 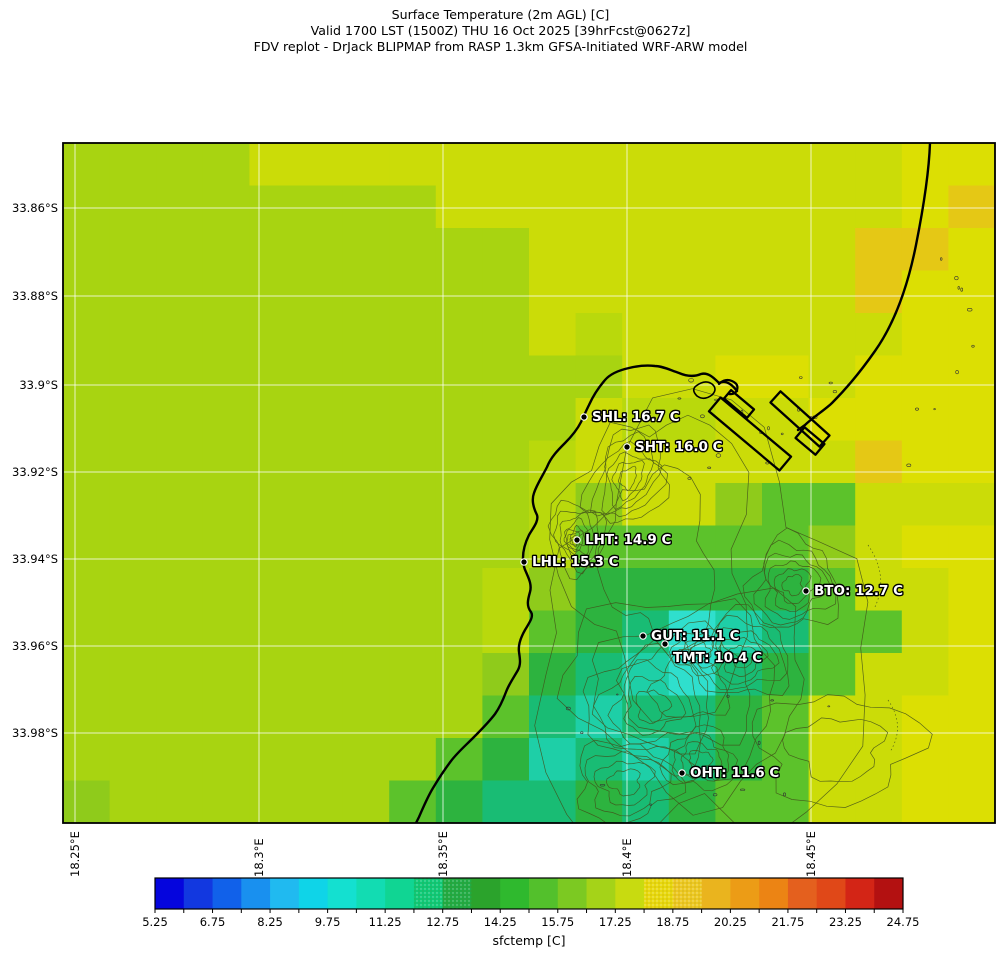 I want to click on harbor-piers, so click(x=769, y=430).